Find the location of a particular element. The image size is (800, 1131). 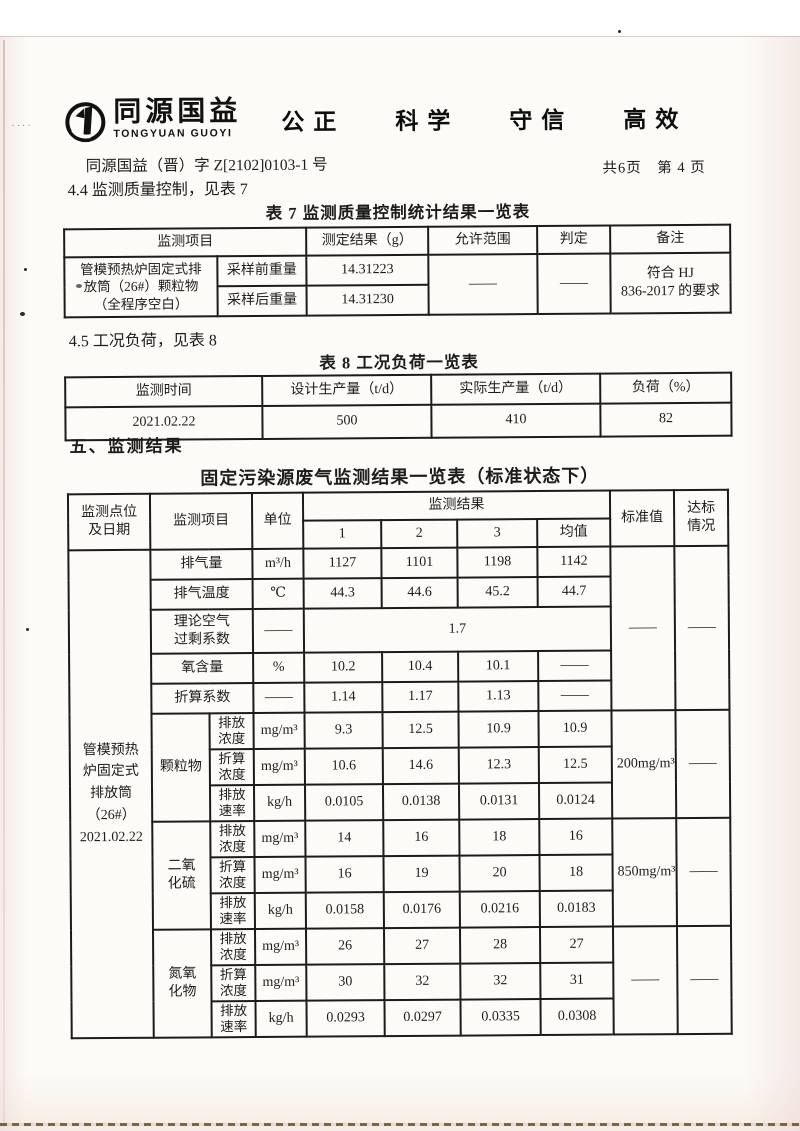

slogan-word: 科学 is located at coordinates (427, 121).